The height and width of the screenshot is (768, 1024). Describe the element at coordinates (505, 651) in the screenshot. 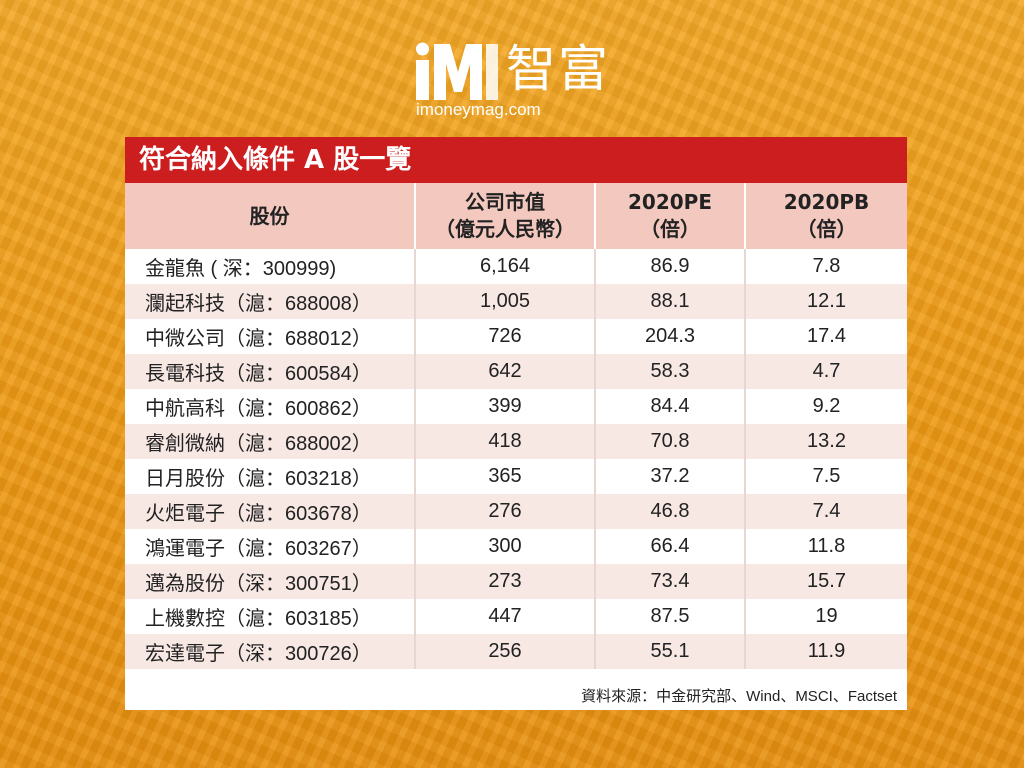

I see `market-cap-cell: 256` at that location.